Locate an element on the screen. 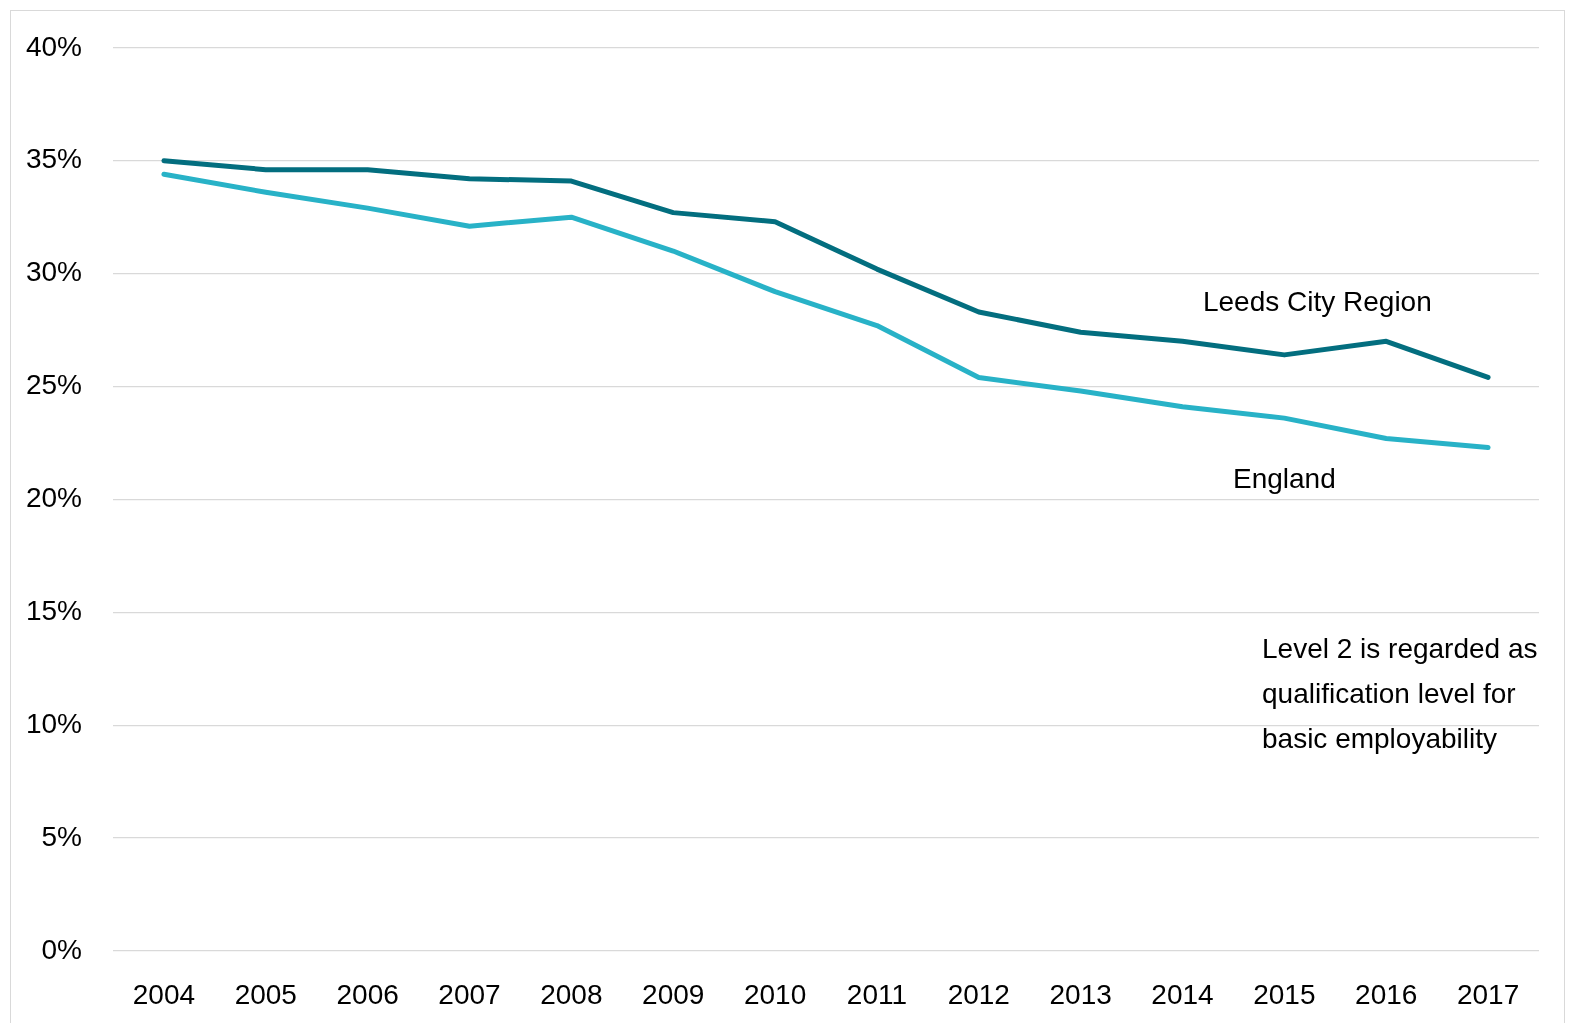 This screenshot has height=1024, width=1586. y-tick-label: 0% is located at coordinates (61, 949).